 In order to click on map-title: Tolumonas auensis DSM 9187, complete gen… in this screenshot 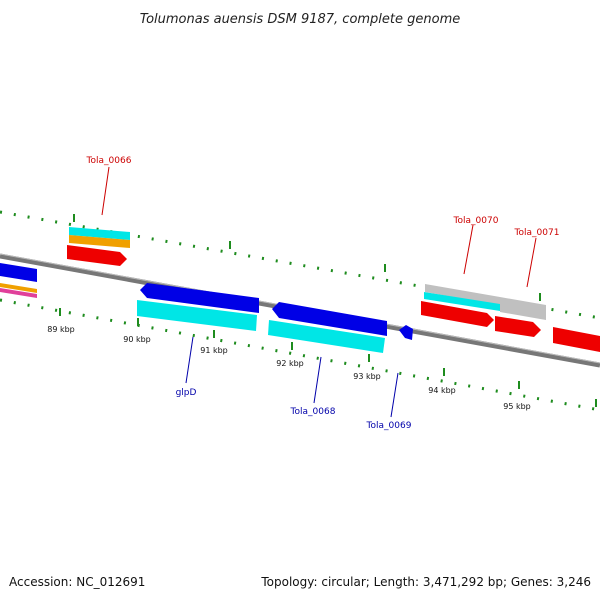, I will do `click(300, 19)`.